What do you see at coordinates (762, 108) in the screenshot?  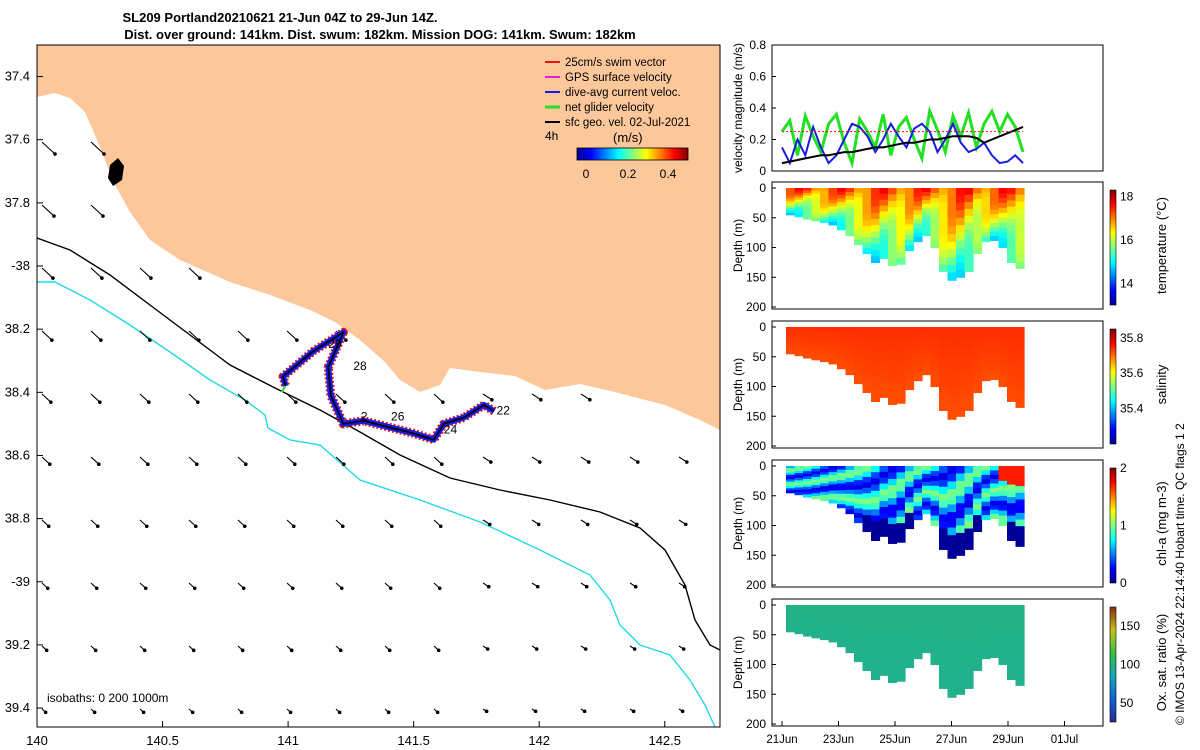 I see `velocity-axis-ticks: 00.20.40.60.8` at bounding box center [762, 108].